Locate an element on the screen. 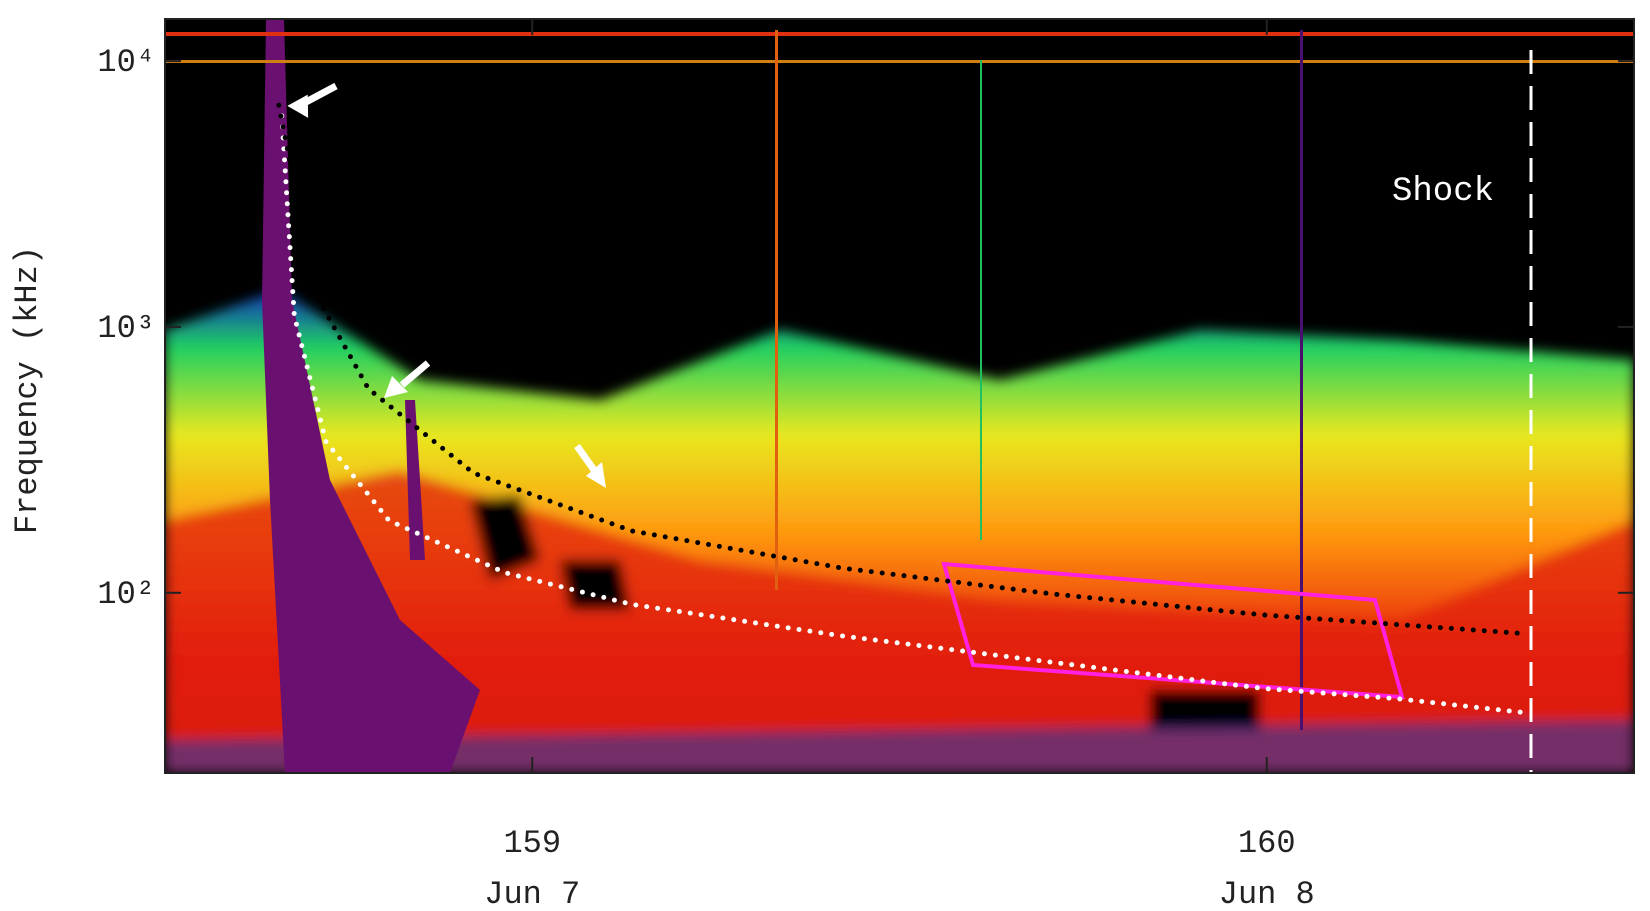  highlight-region is located at coordinates (1173, 630).